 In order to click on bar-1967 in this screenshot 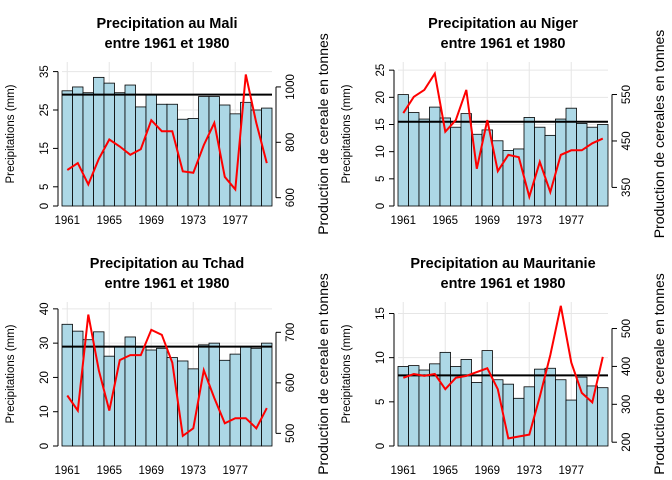, I will do `click(466, 403)`.